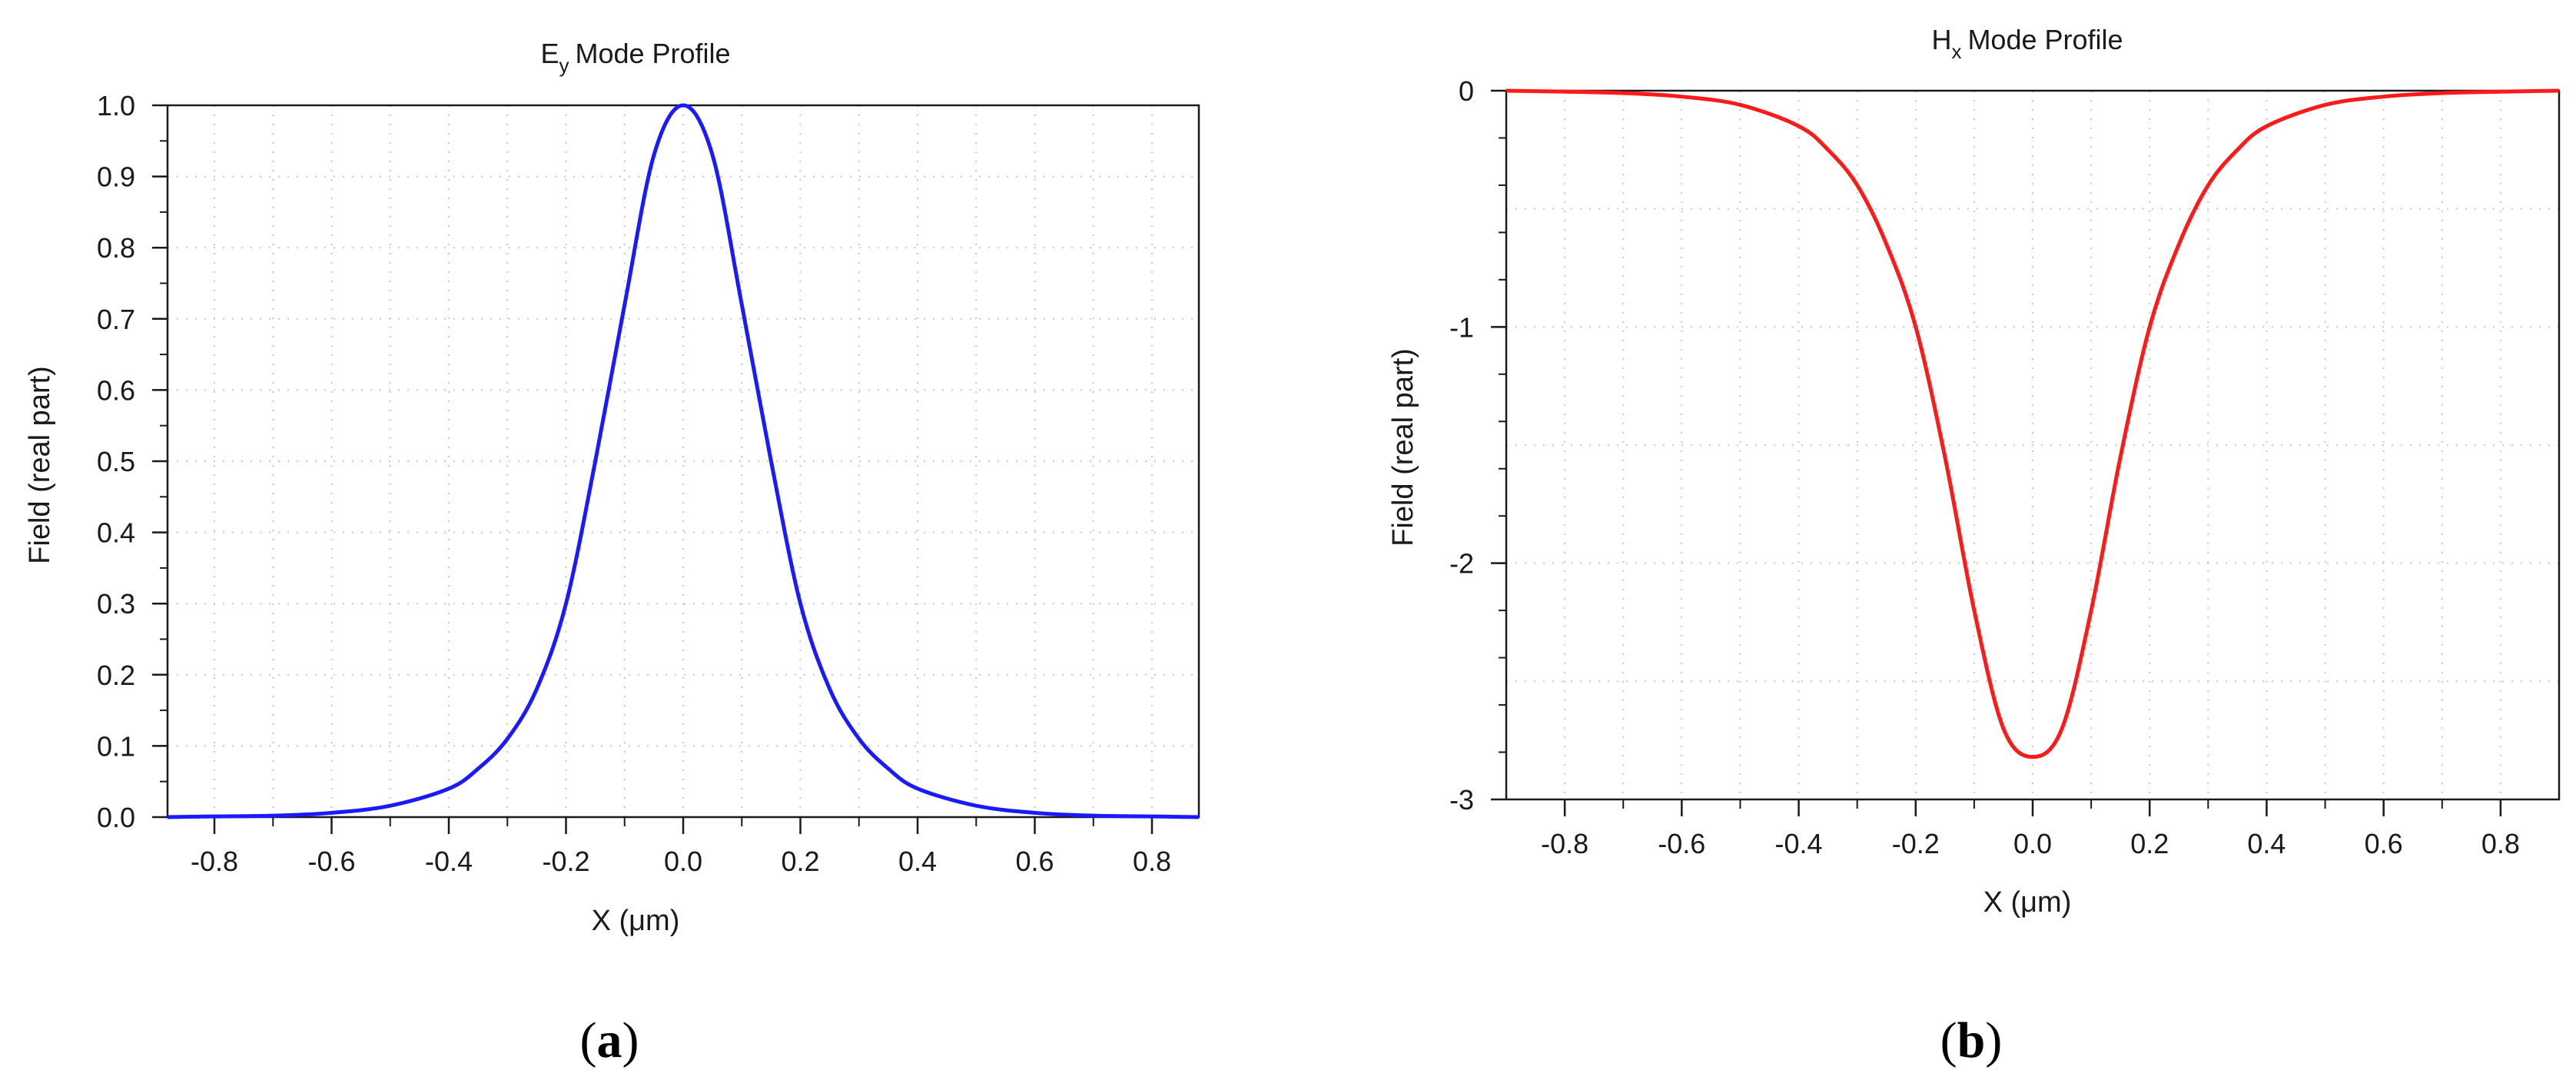 The image size is (2576, 1080). What do you see at coordinates (1461, 327) in the screenshot?
I see `y-tick-label: -1` at bounding box center [1461, 327].